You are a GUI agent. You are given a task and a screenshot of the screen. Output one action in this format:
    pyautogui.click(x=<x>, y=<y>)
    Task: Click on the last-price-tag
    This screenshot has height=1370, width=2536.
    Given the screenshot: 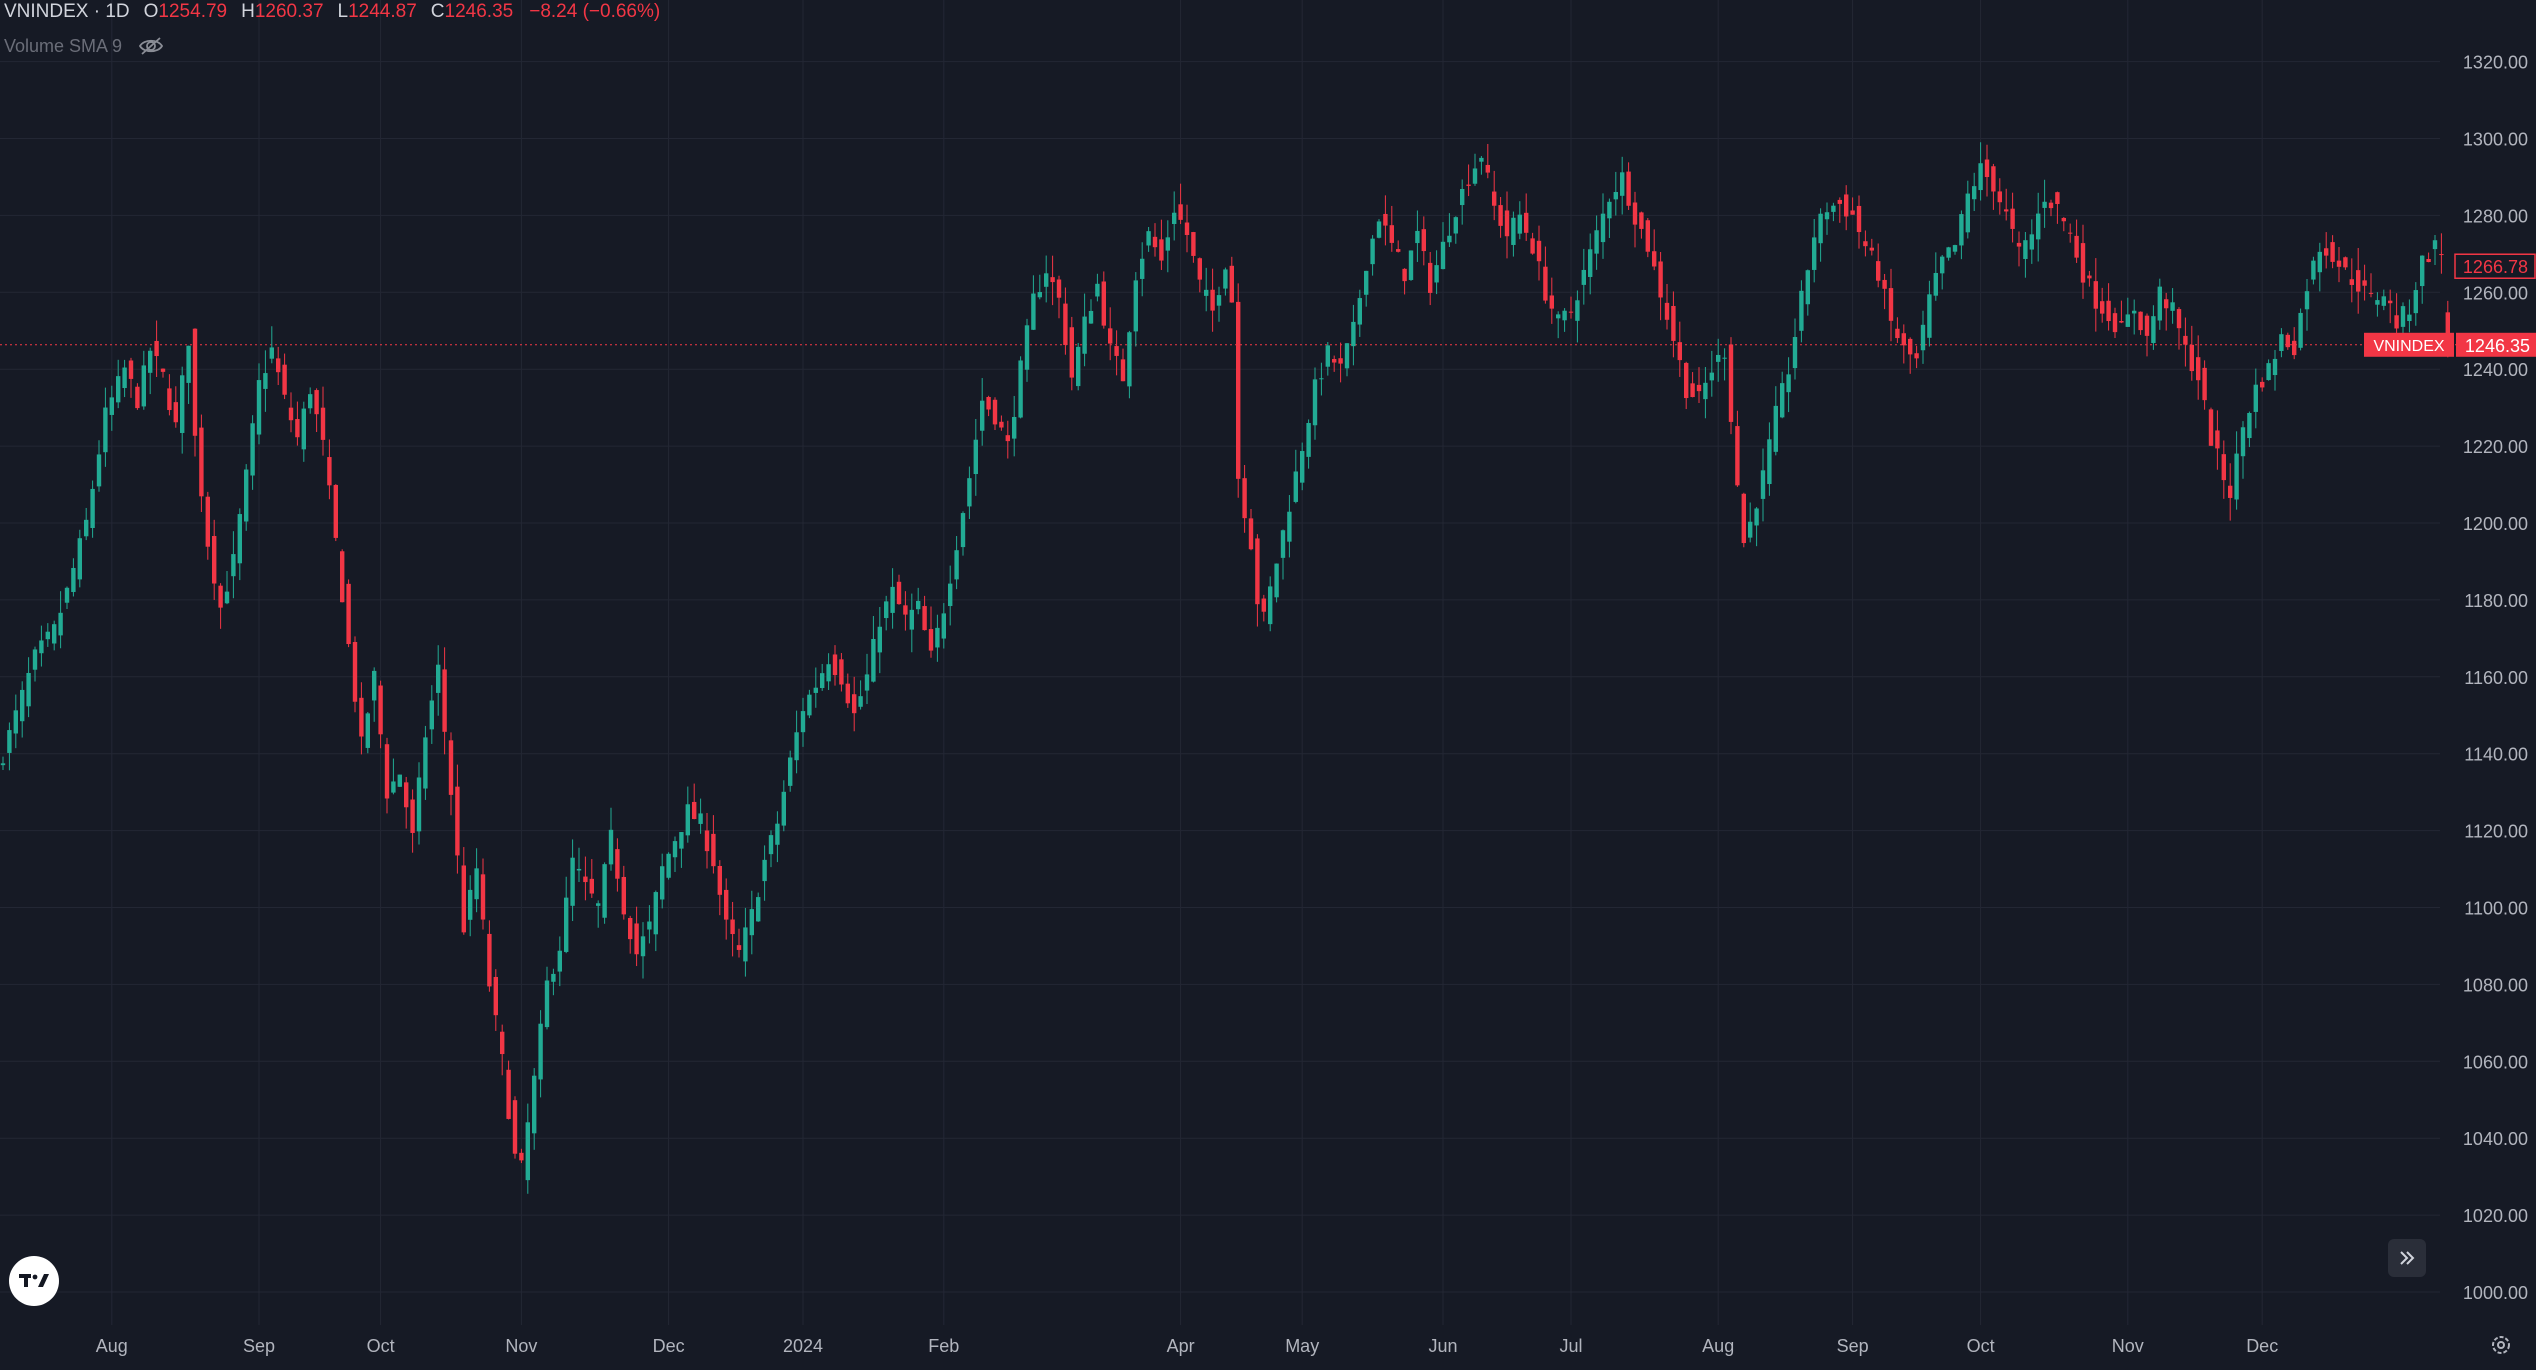 What is the action you would take?
    pyautogui.click(x=2496, y=344)
    